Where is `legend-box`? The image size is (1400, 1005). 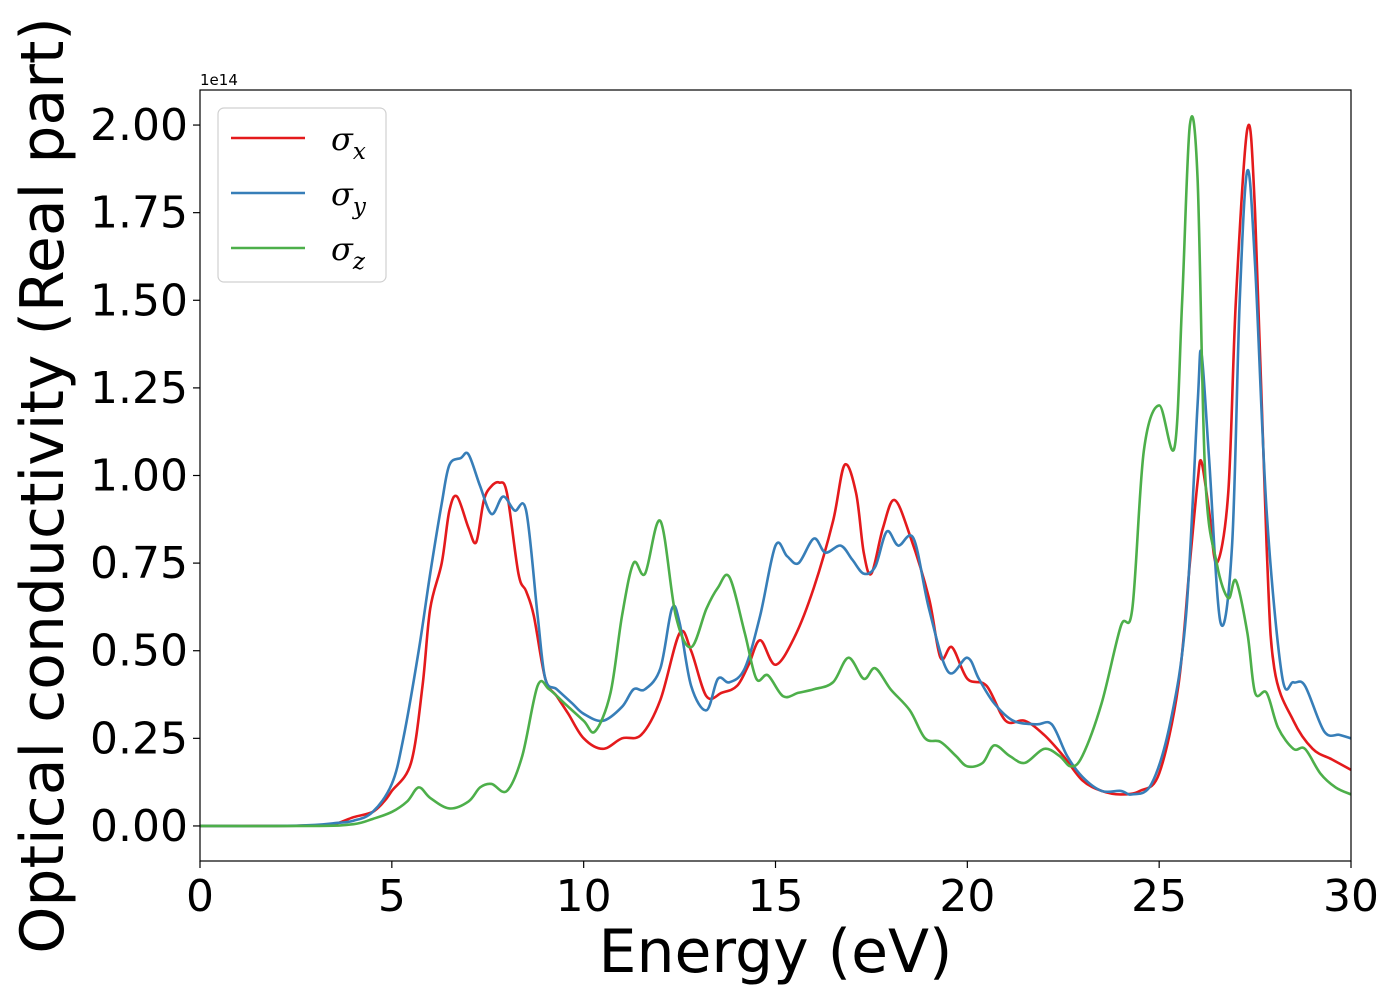
legend-box is located at coordinates (302, 195).